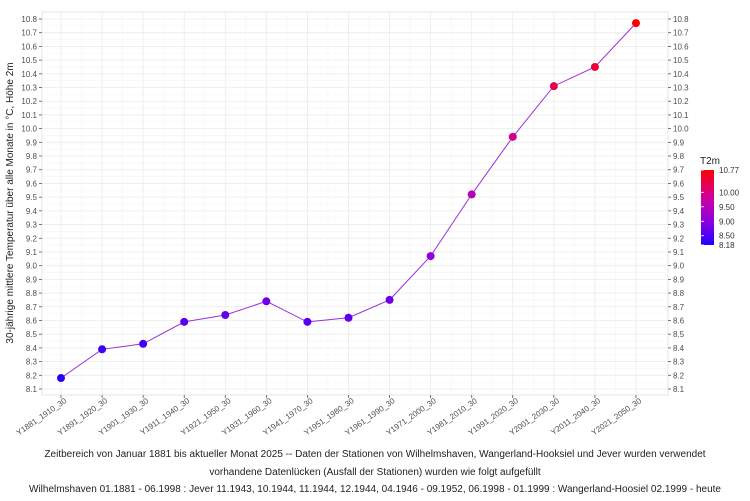  Describe the element at coordinates (681, 46) in the screenshot. I see `y-tick-label-right: 10.6` at that location.